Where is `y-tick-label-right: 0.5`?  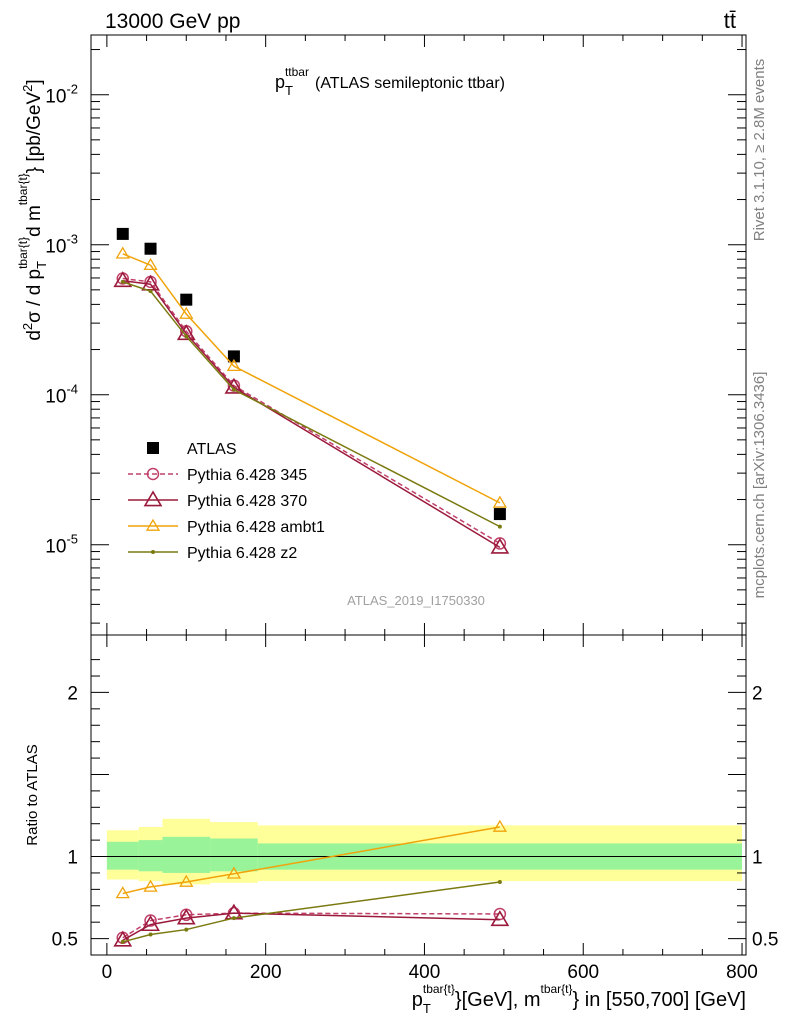
y-tick-label-right: 0.5 is located at coordinates (765, 940).